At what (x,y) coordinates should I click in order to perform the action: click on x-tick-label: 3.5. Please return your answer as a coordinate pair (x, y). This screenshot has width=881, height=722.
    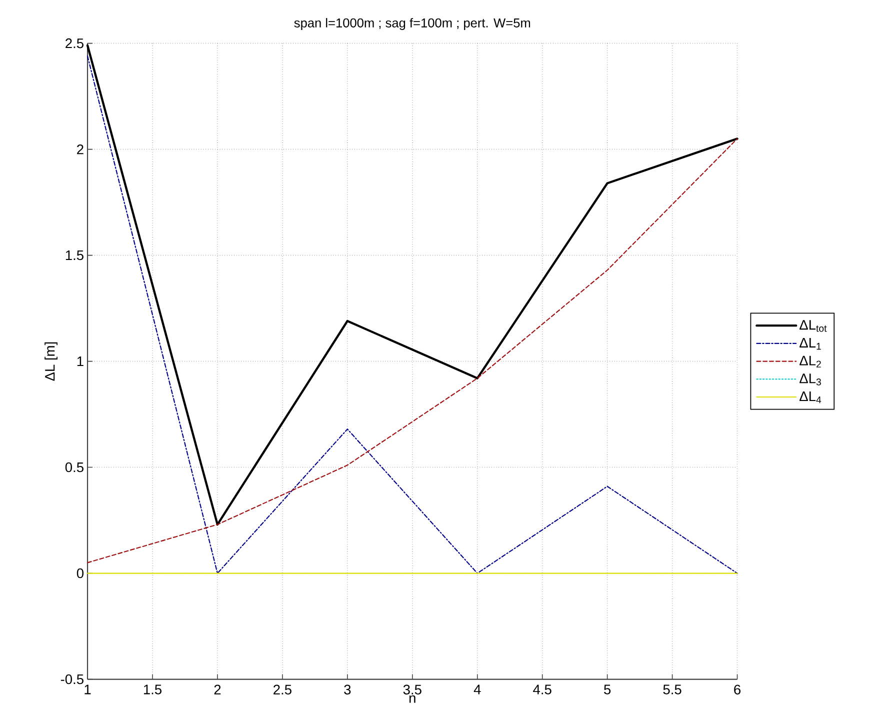
    Looking at the image, I should click on (412, 689).